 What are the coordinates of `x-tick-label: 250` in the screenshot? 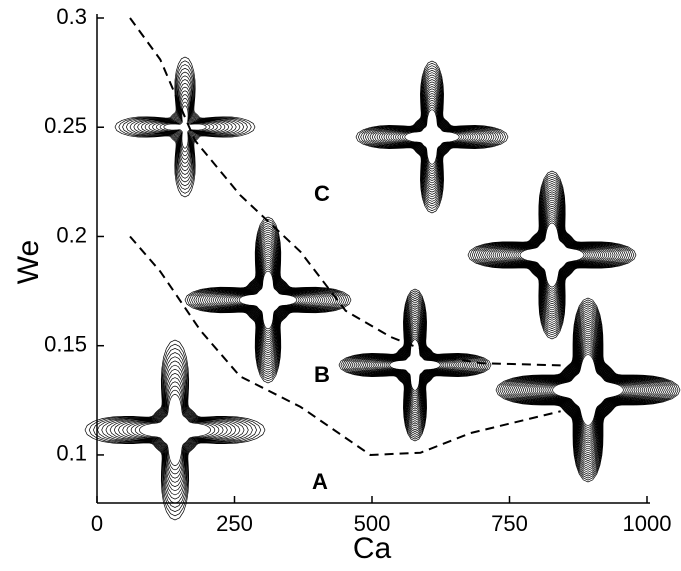 It's located at (234, 523).